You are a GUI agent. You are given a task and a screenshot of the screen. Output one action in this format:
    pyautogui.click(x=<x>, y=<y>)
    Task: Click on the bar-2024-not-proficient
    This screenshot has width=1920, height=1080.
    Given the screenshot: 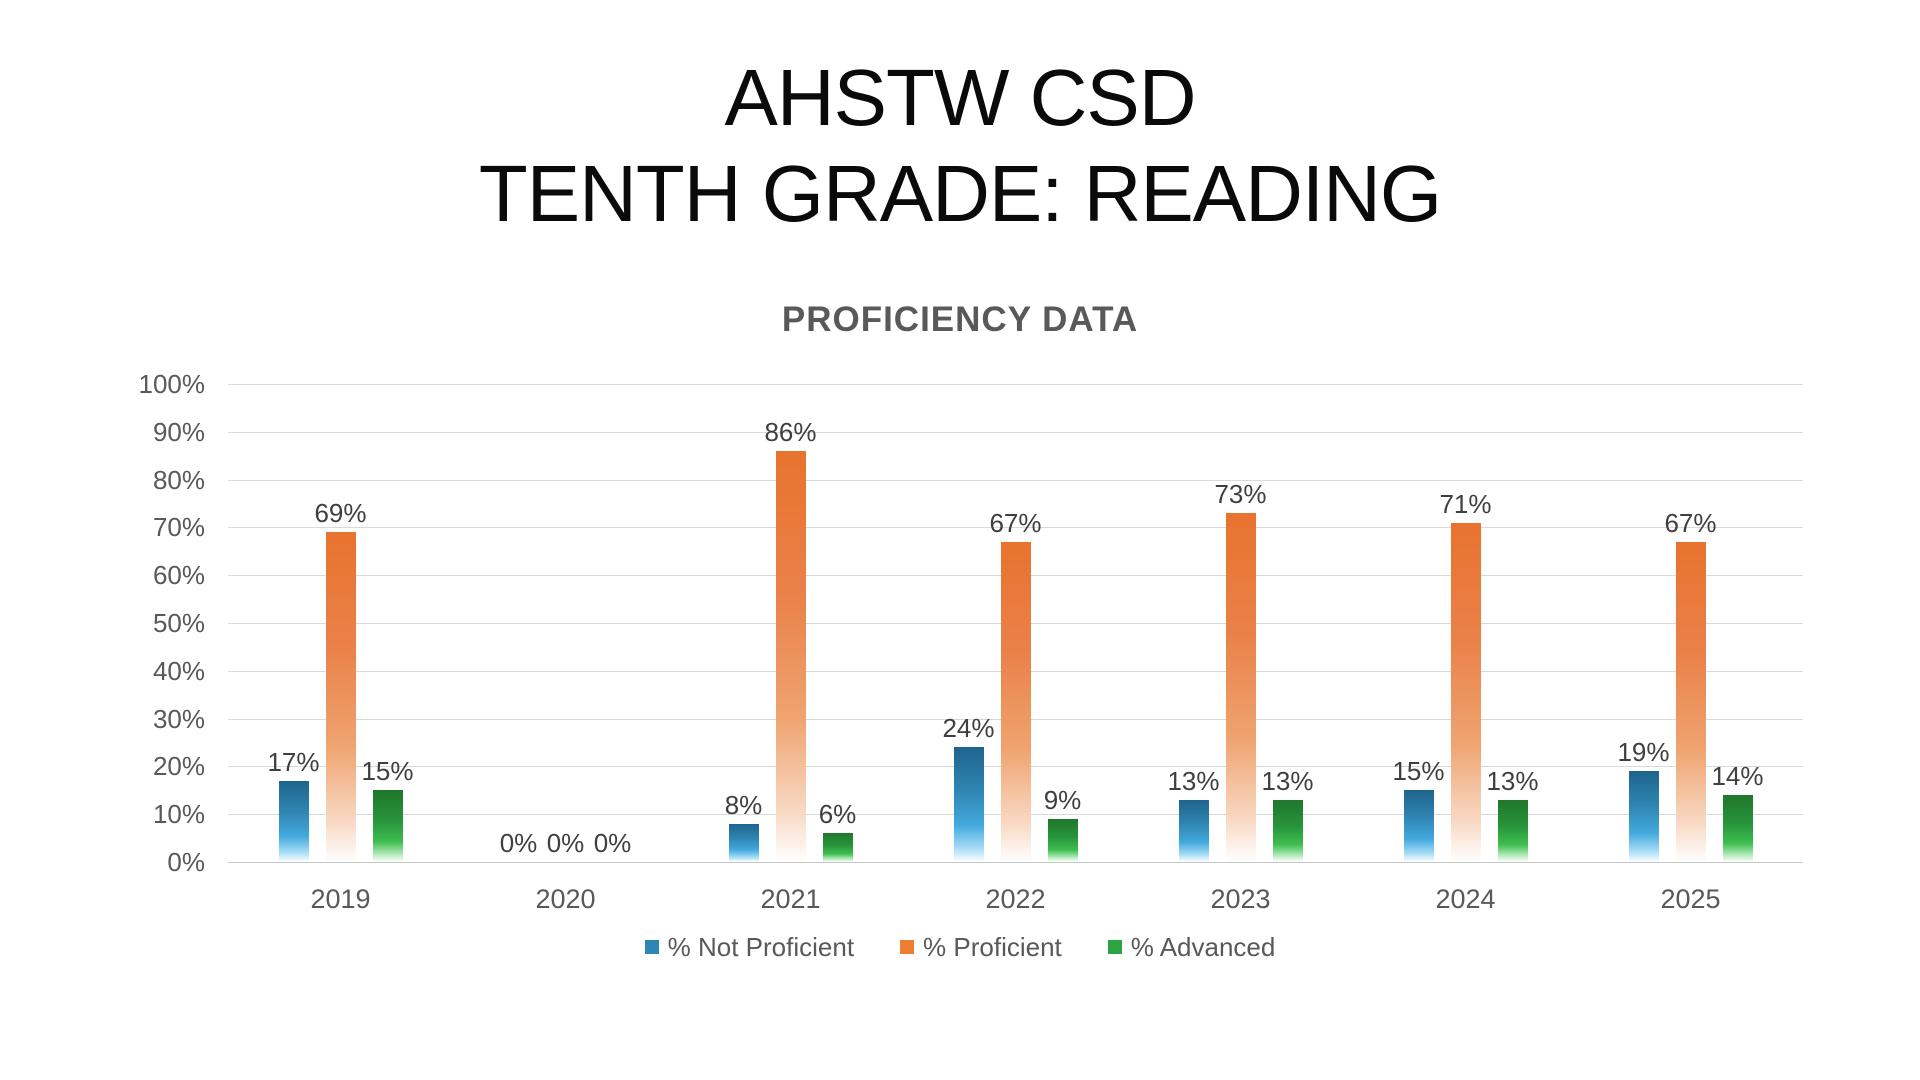 What is the action you would take?
    pyautogui.click(x=1418, y=826)
    